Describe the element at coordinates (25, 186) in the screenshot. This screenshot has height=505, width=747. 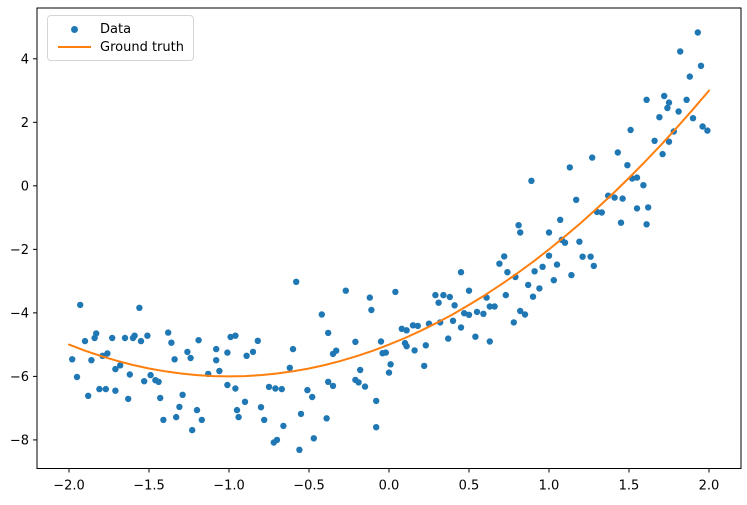
I see `y-tick-label: 0` at that location.